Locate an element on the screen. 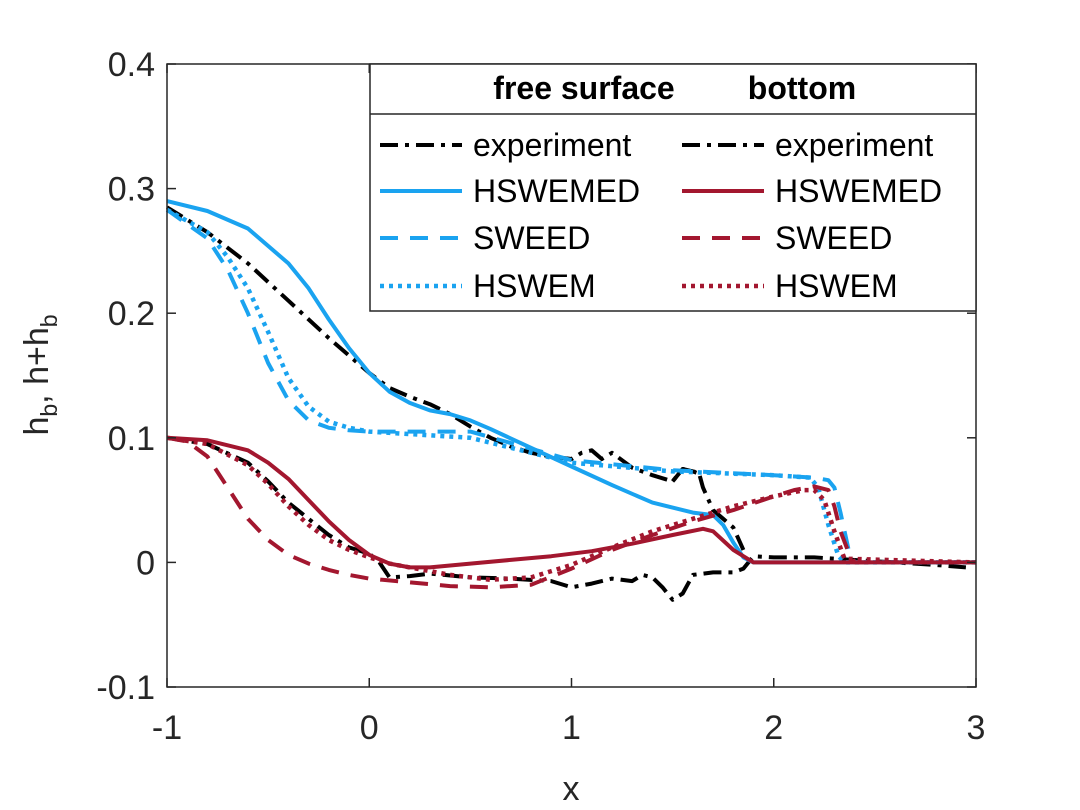 This screenshot has height=810, width=1080. legend-header-free-surface: free surface is located at coordinates (583, 88).